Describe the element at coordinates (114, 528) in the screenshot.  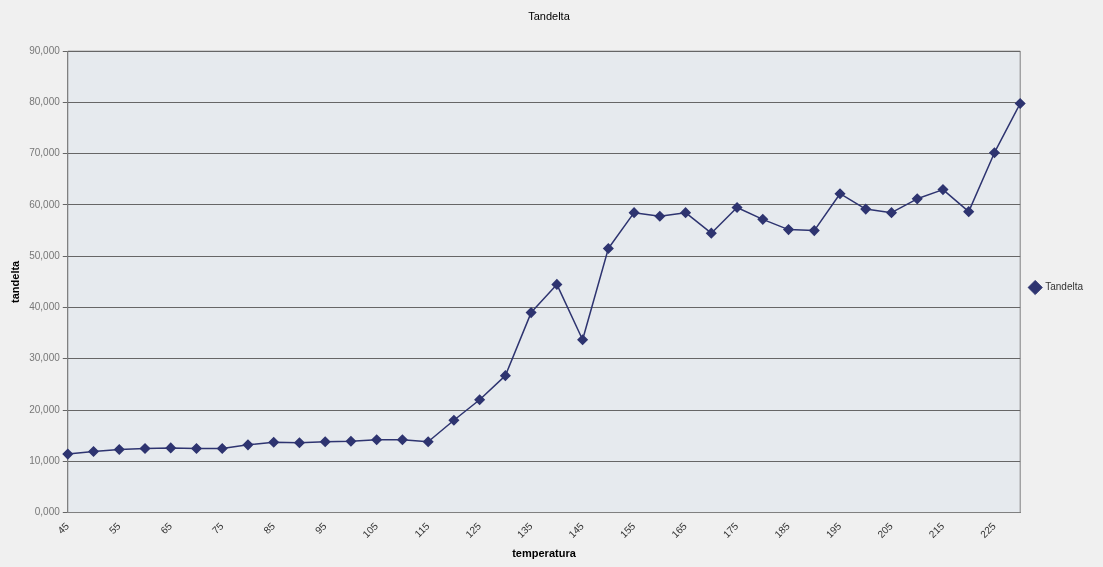
I see `x-tick-label: 55` at that location.